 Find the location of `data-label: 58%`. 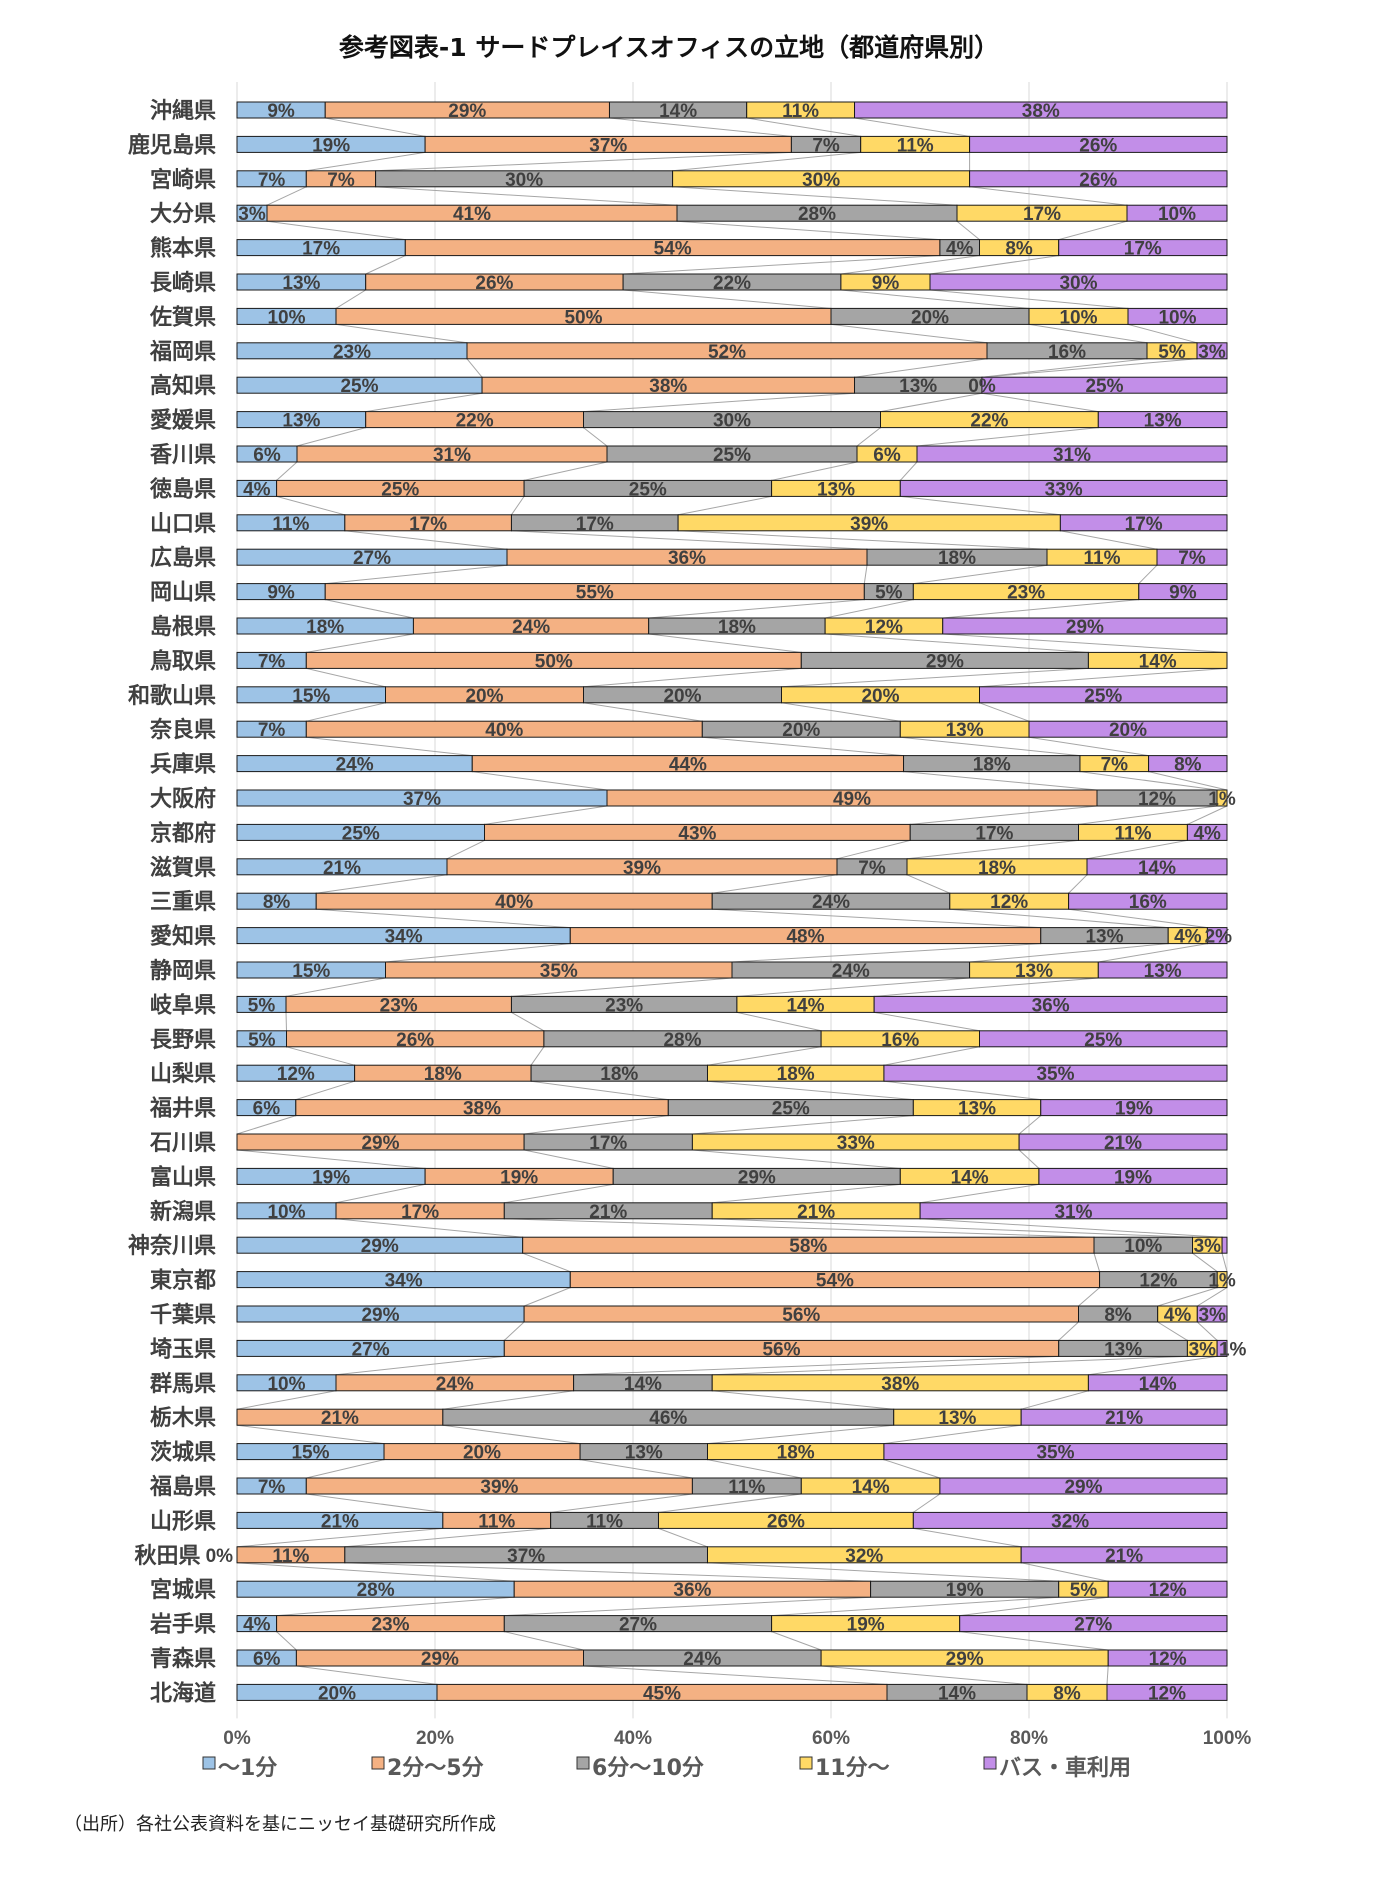

data-label: 58% is located at coordinates (808, 1246).